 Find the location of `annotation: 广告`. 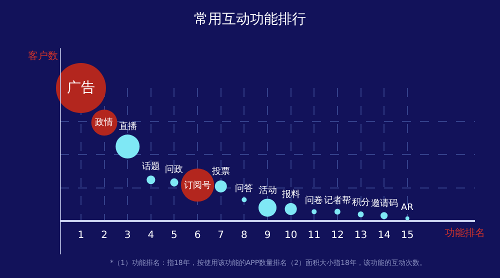

annotation: 广告 is located at coordinates (81, 88).